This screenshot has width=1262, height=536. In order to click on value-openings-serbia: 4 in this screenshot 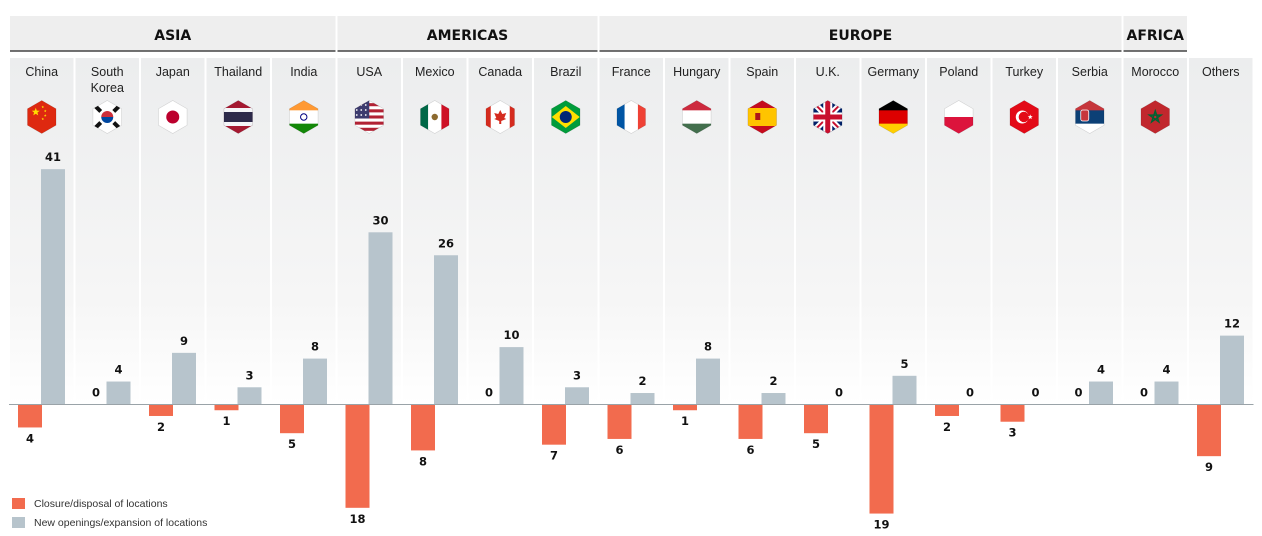, I will do `click(1101, 370)`.